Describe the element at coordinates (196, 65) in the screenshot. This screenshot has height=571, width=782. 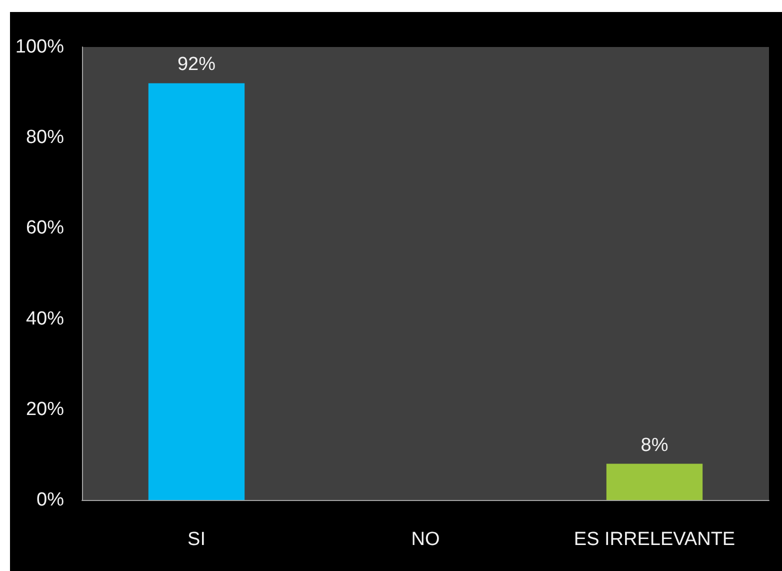
I see `data-label: 92%` at that location.